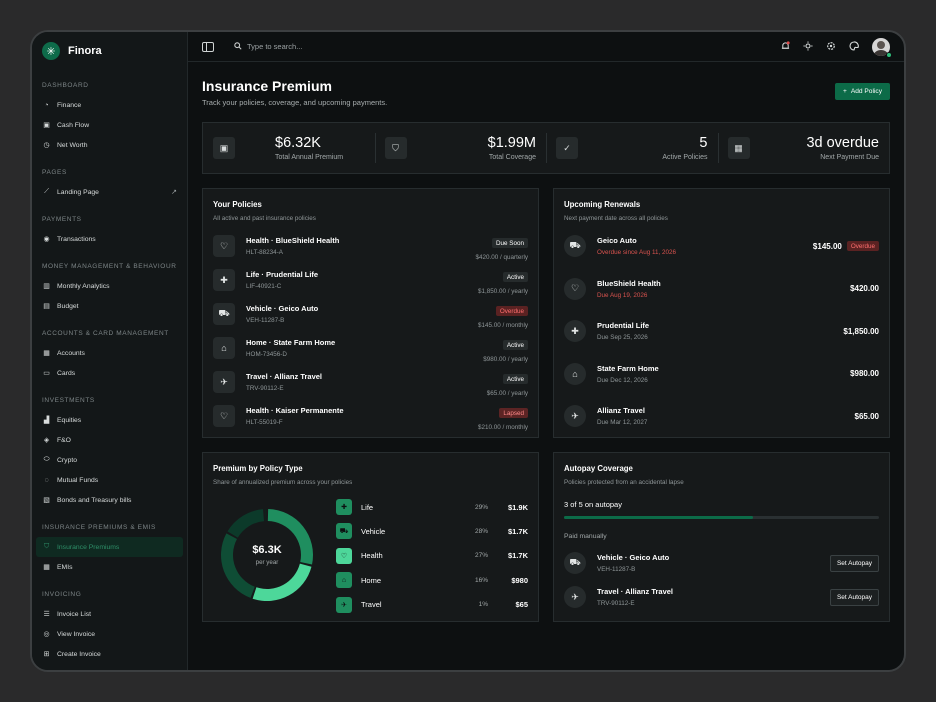  I want to click on sidebar-item-cash-flow: ▣ Cash Flow, so click(109, 125).